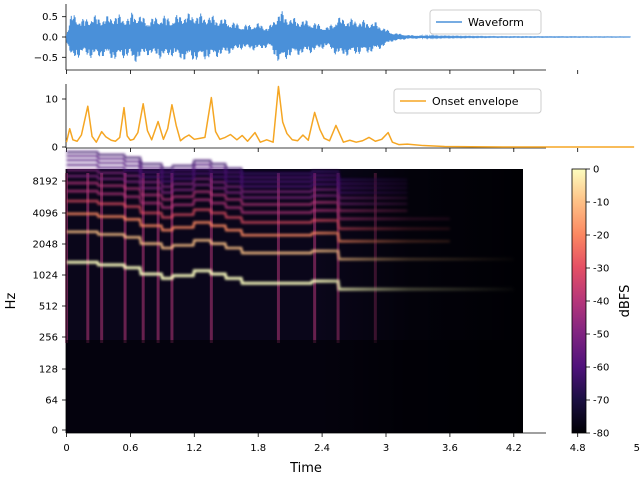 The height and width of the screenshot is (480, 640). I want to click on colorbar-tick-label: -40, so click(601, 302).